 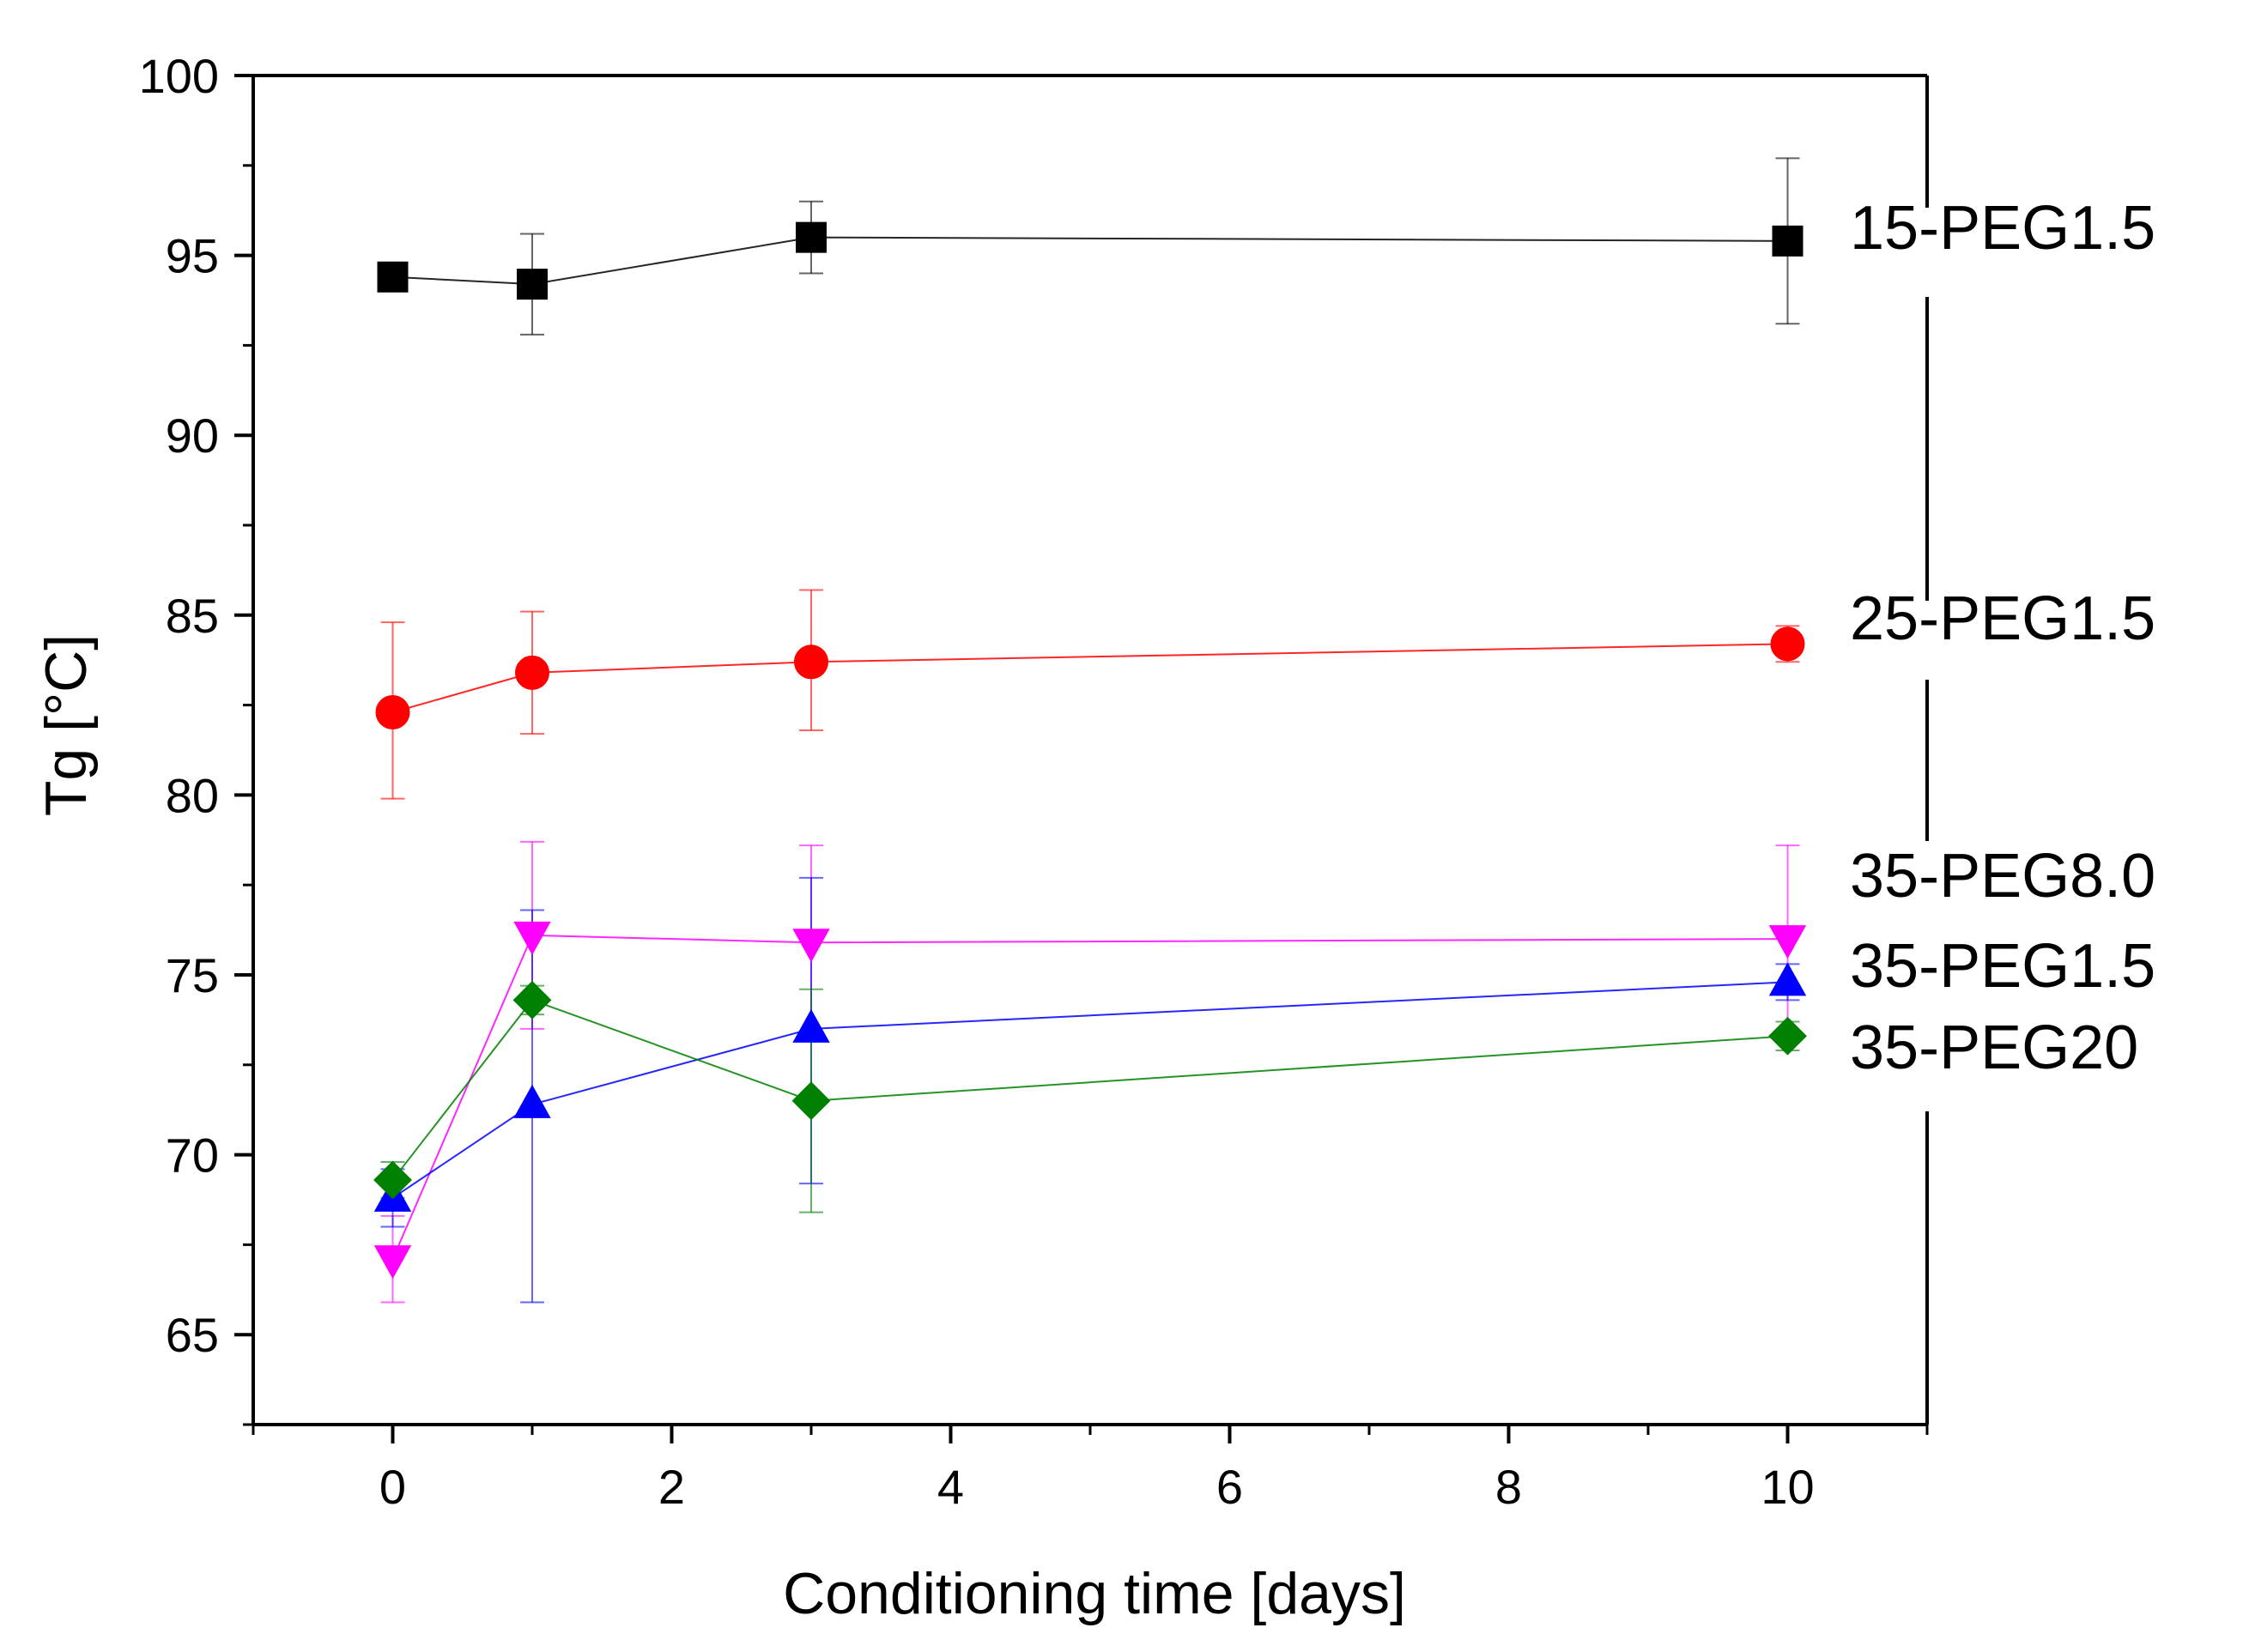 I want to click on series-label-2: 35-PEG8.0, so click(x=2003, y=876).